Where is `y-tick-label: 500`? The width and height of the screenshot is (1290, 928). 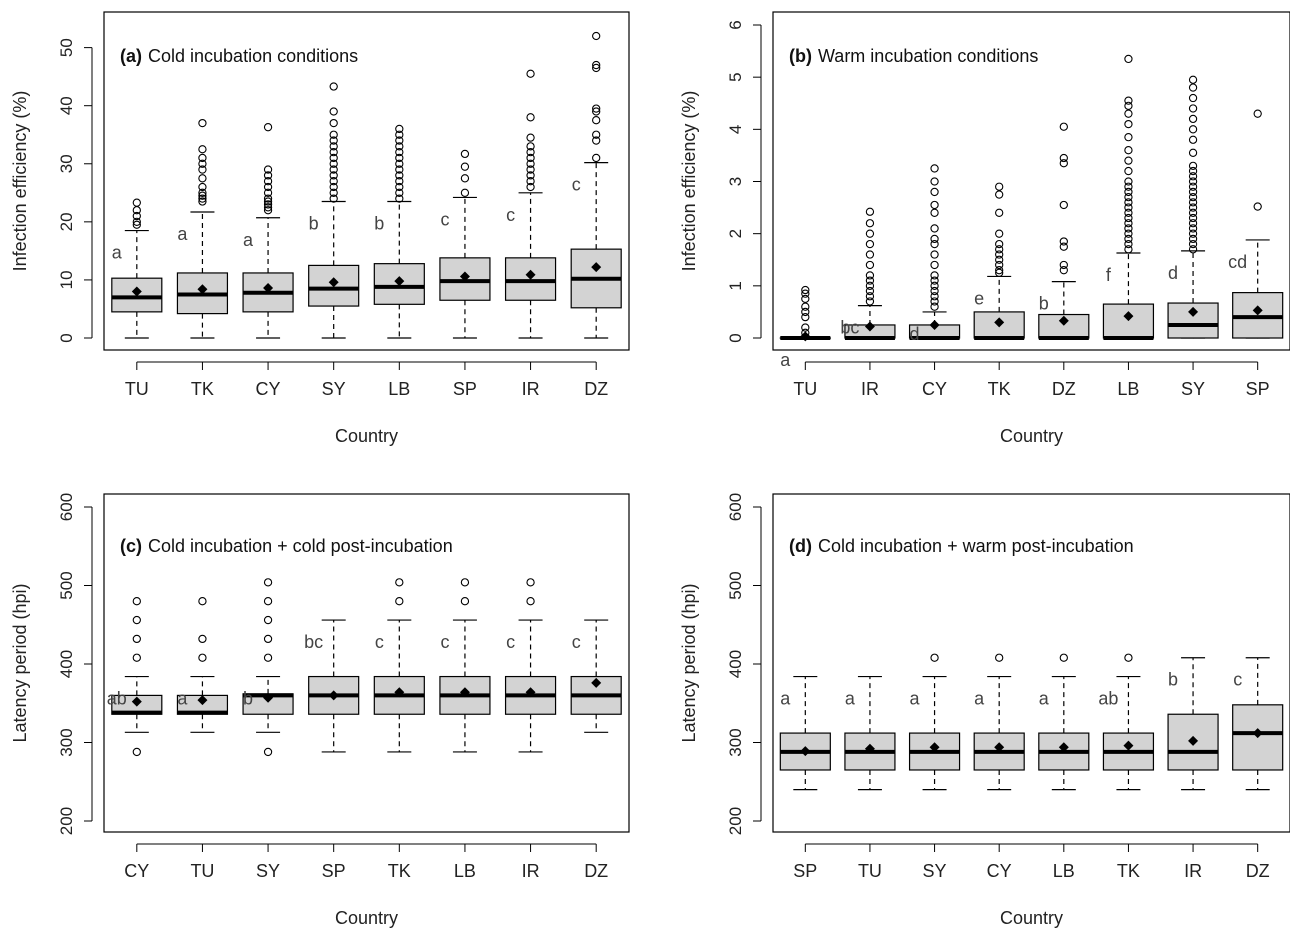
y-tick-label: 500 is located at coordinates (66, 585).